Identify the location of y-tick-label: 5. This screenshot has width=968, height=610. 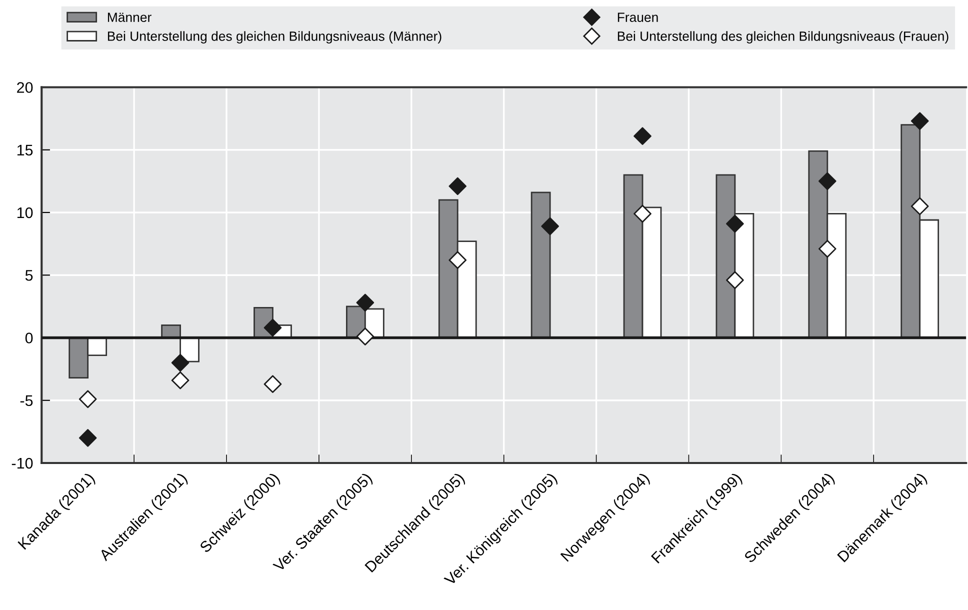
(29, 275).